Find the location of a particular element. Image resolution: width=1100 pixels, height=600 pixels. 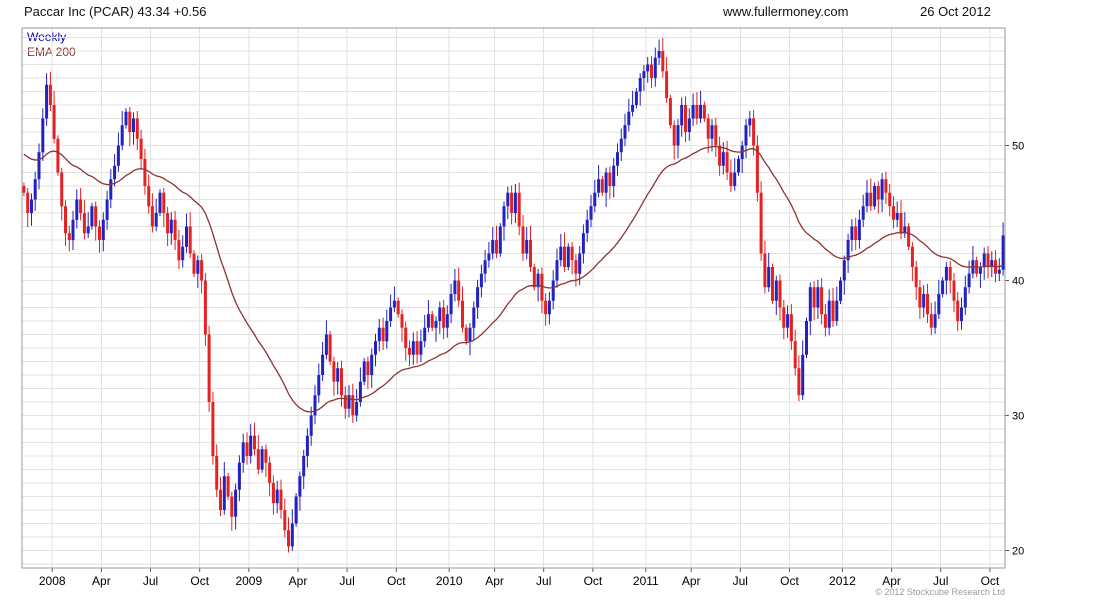

instrument-title: Paccar Inc (PCAR) is located at coordinates (79, 11).